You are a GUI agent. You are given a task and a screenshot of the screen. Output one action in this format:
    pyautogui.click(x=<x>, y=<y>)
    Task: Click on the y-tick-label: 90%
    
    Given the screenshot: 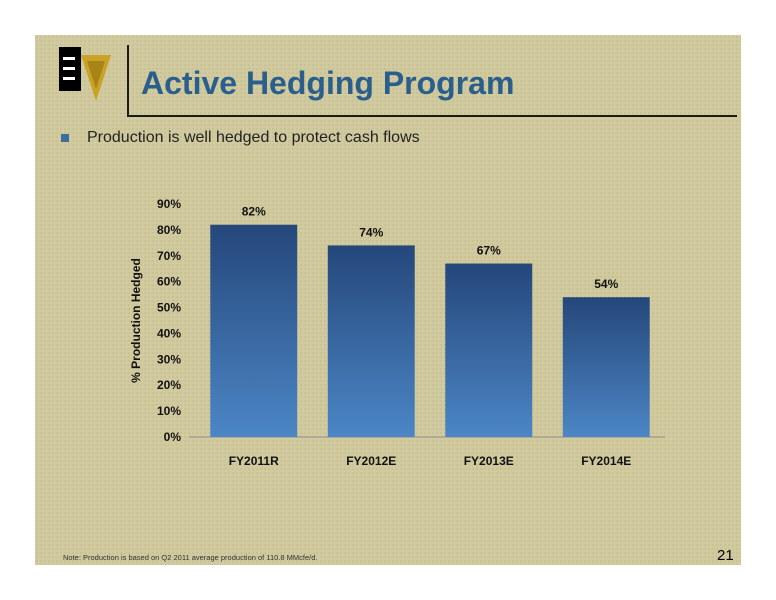 What is the action you would take?
    pyautogui.click(x=169, y=204)
    